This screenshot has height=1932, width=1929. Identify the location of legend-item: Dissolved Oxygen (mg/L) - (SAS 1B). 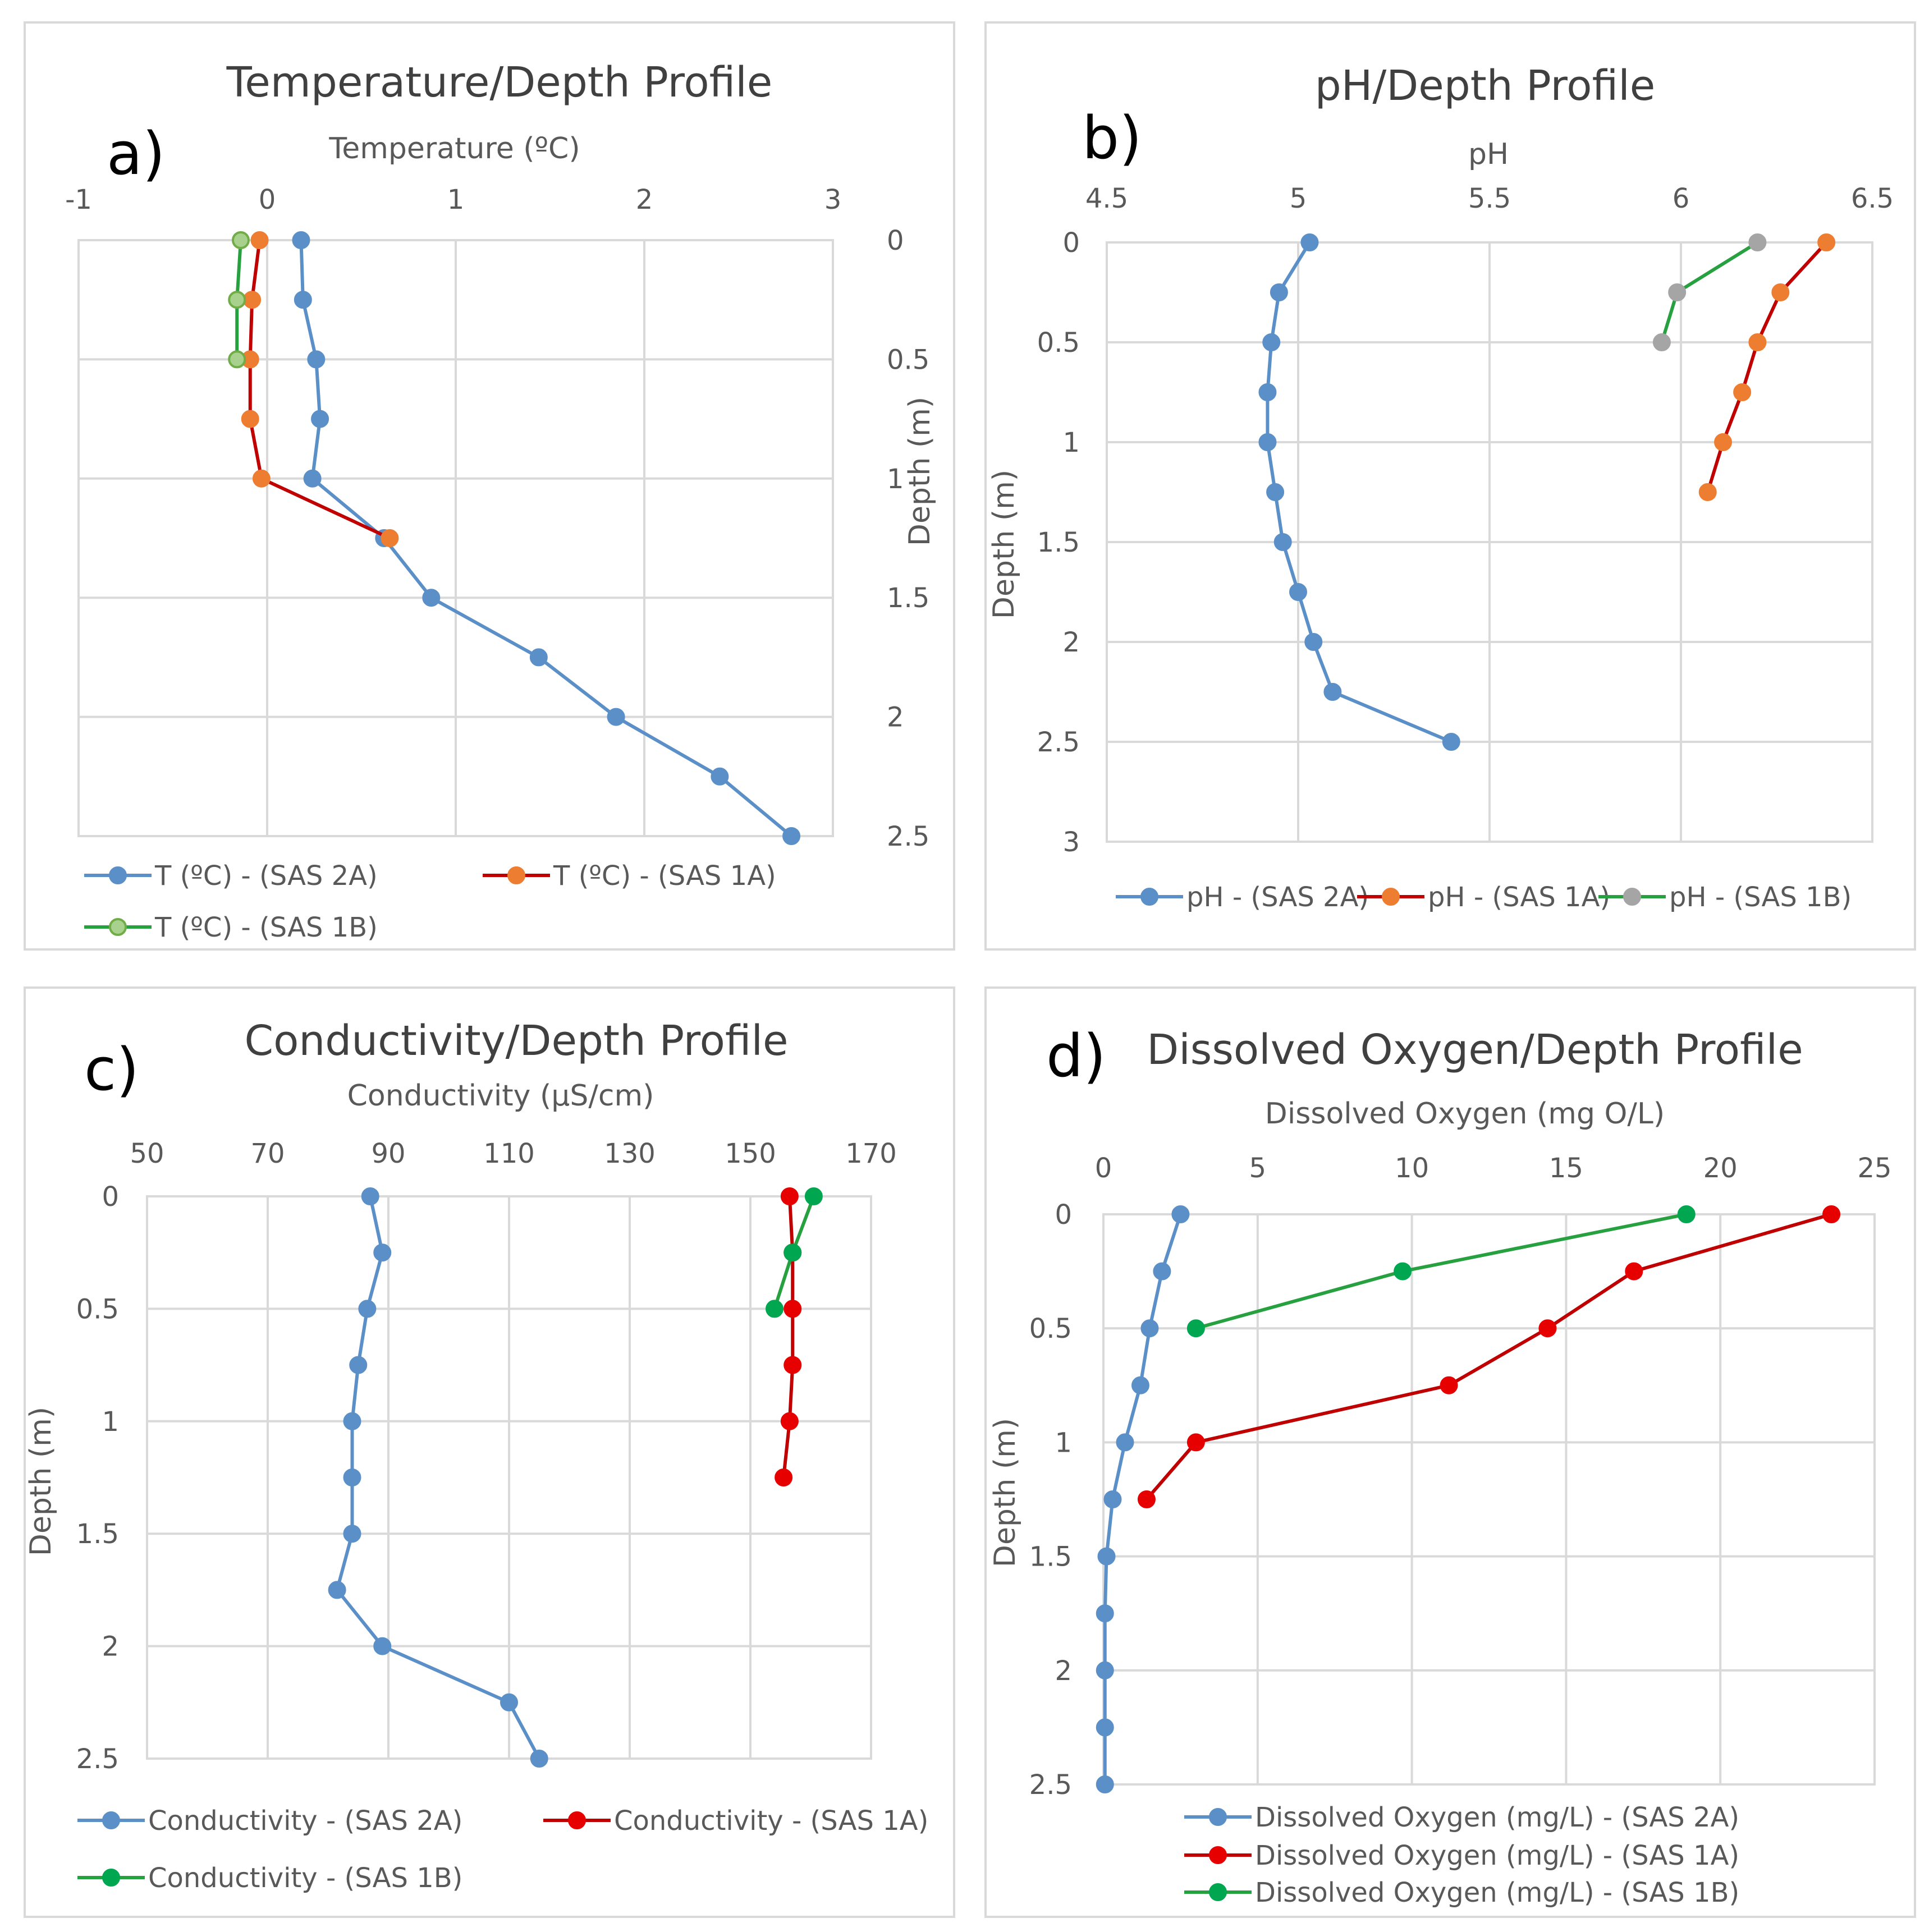
(1462, 1892).